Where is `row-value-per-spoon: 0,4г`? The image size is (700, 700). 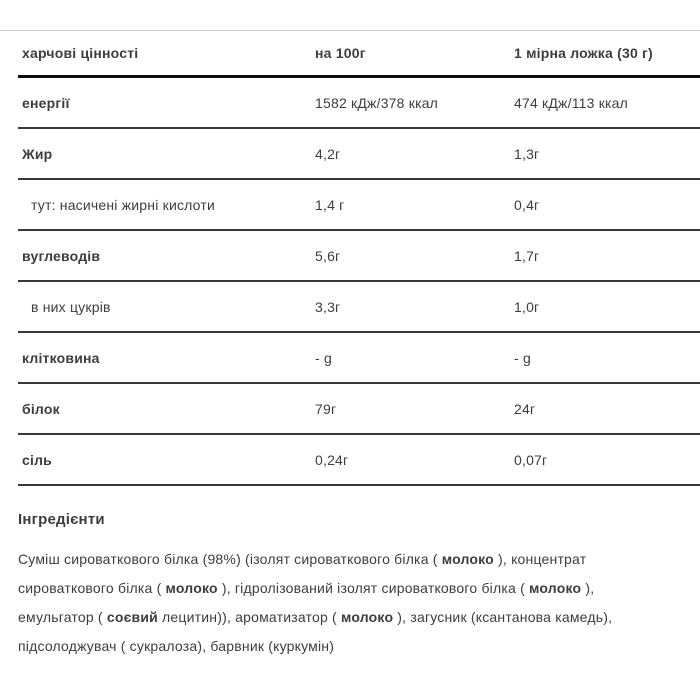 row-value-per-spoon: 0,4г is located at coordinates (527, 204).